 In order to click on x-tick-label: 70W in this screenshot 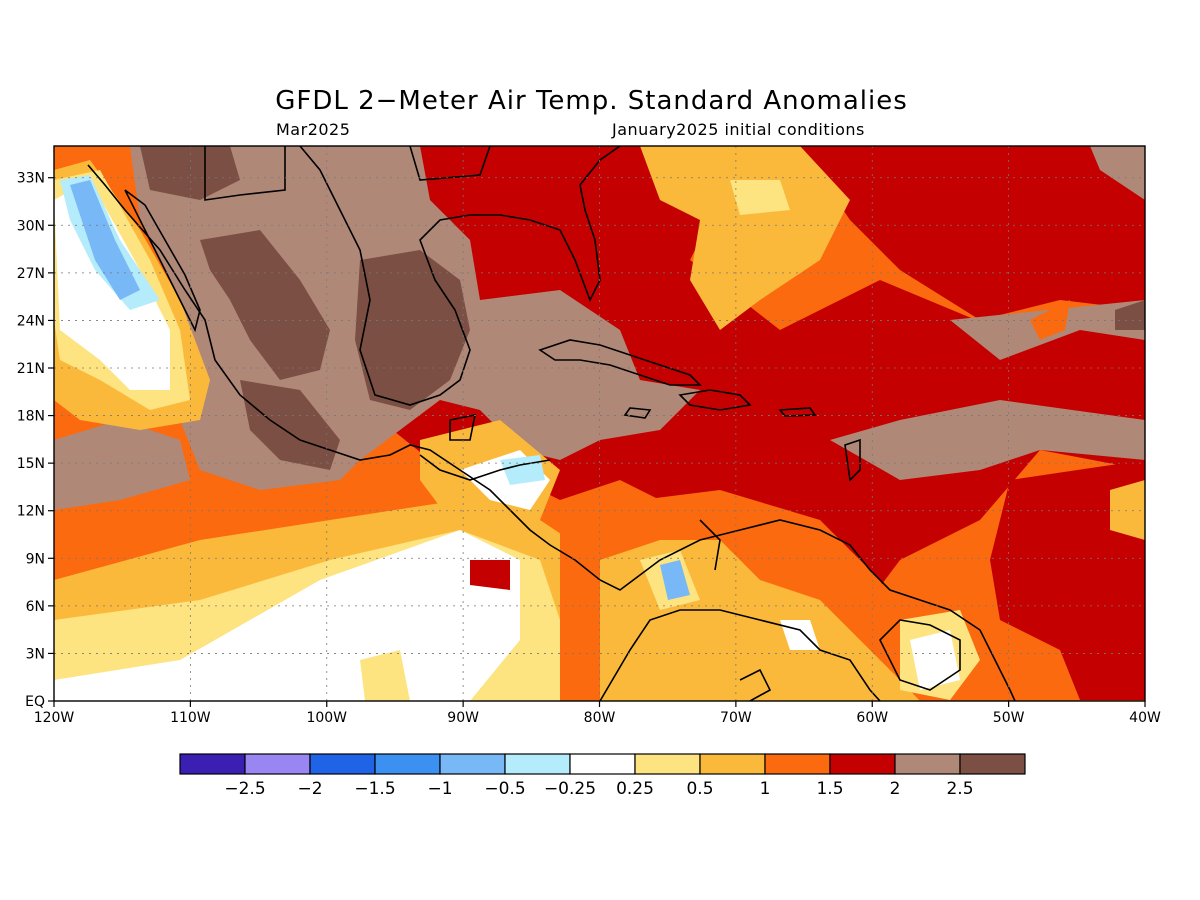, I will do `click(736, 718)`.